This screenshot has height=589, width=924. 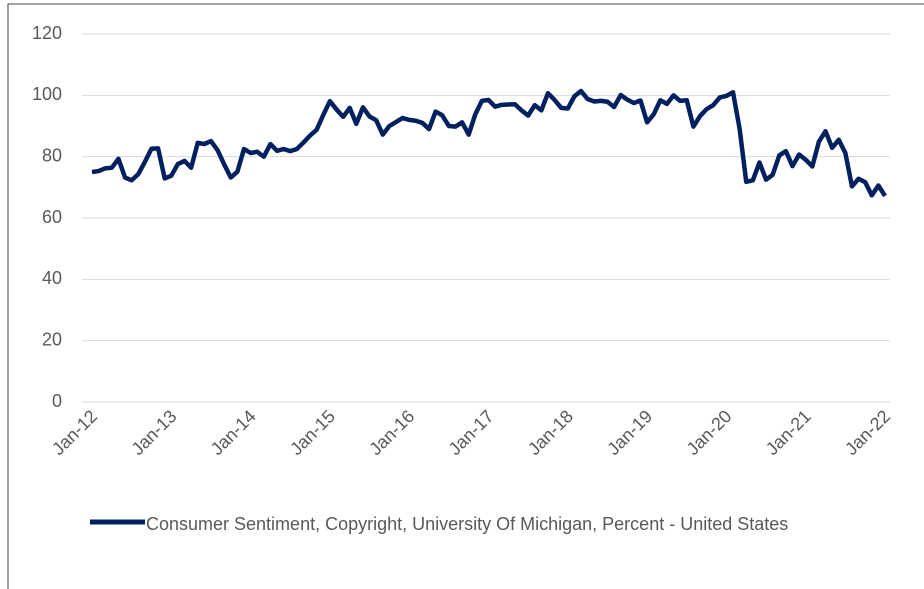 I want to click on y-tick-label: 100, so click(x=47, y=94).